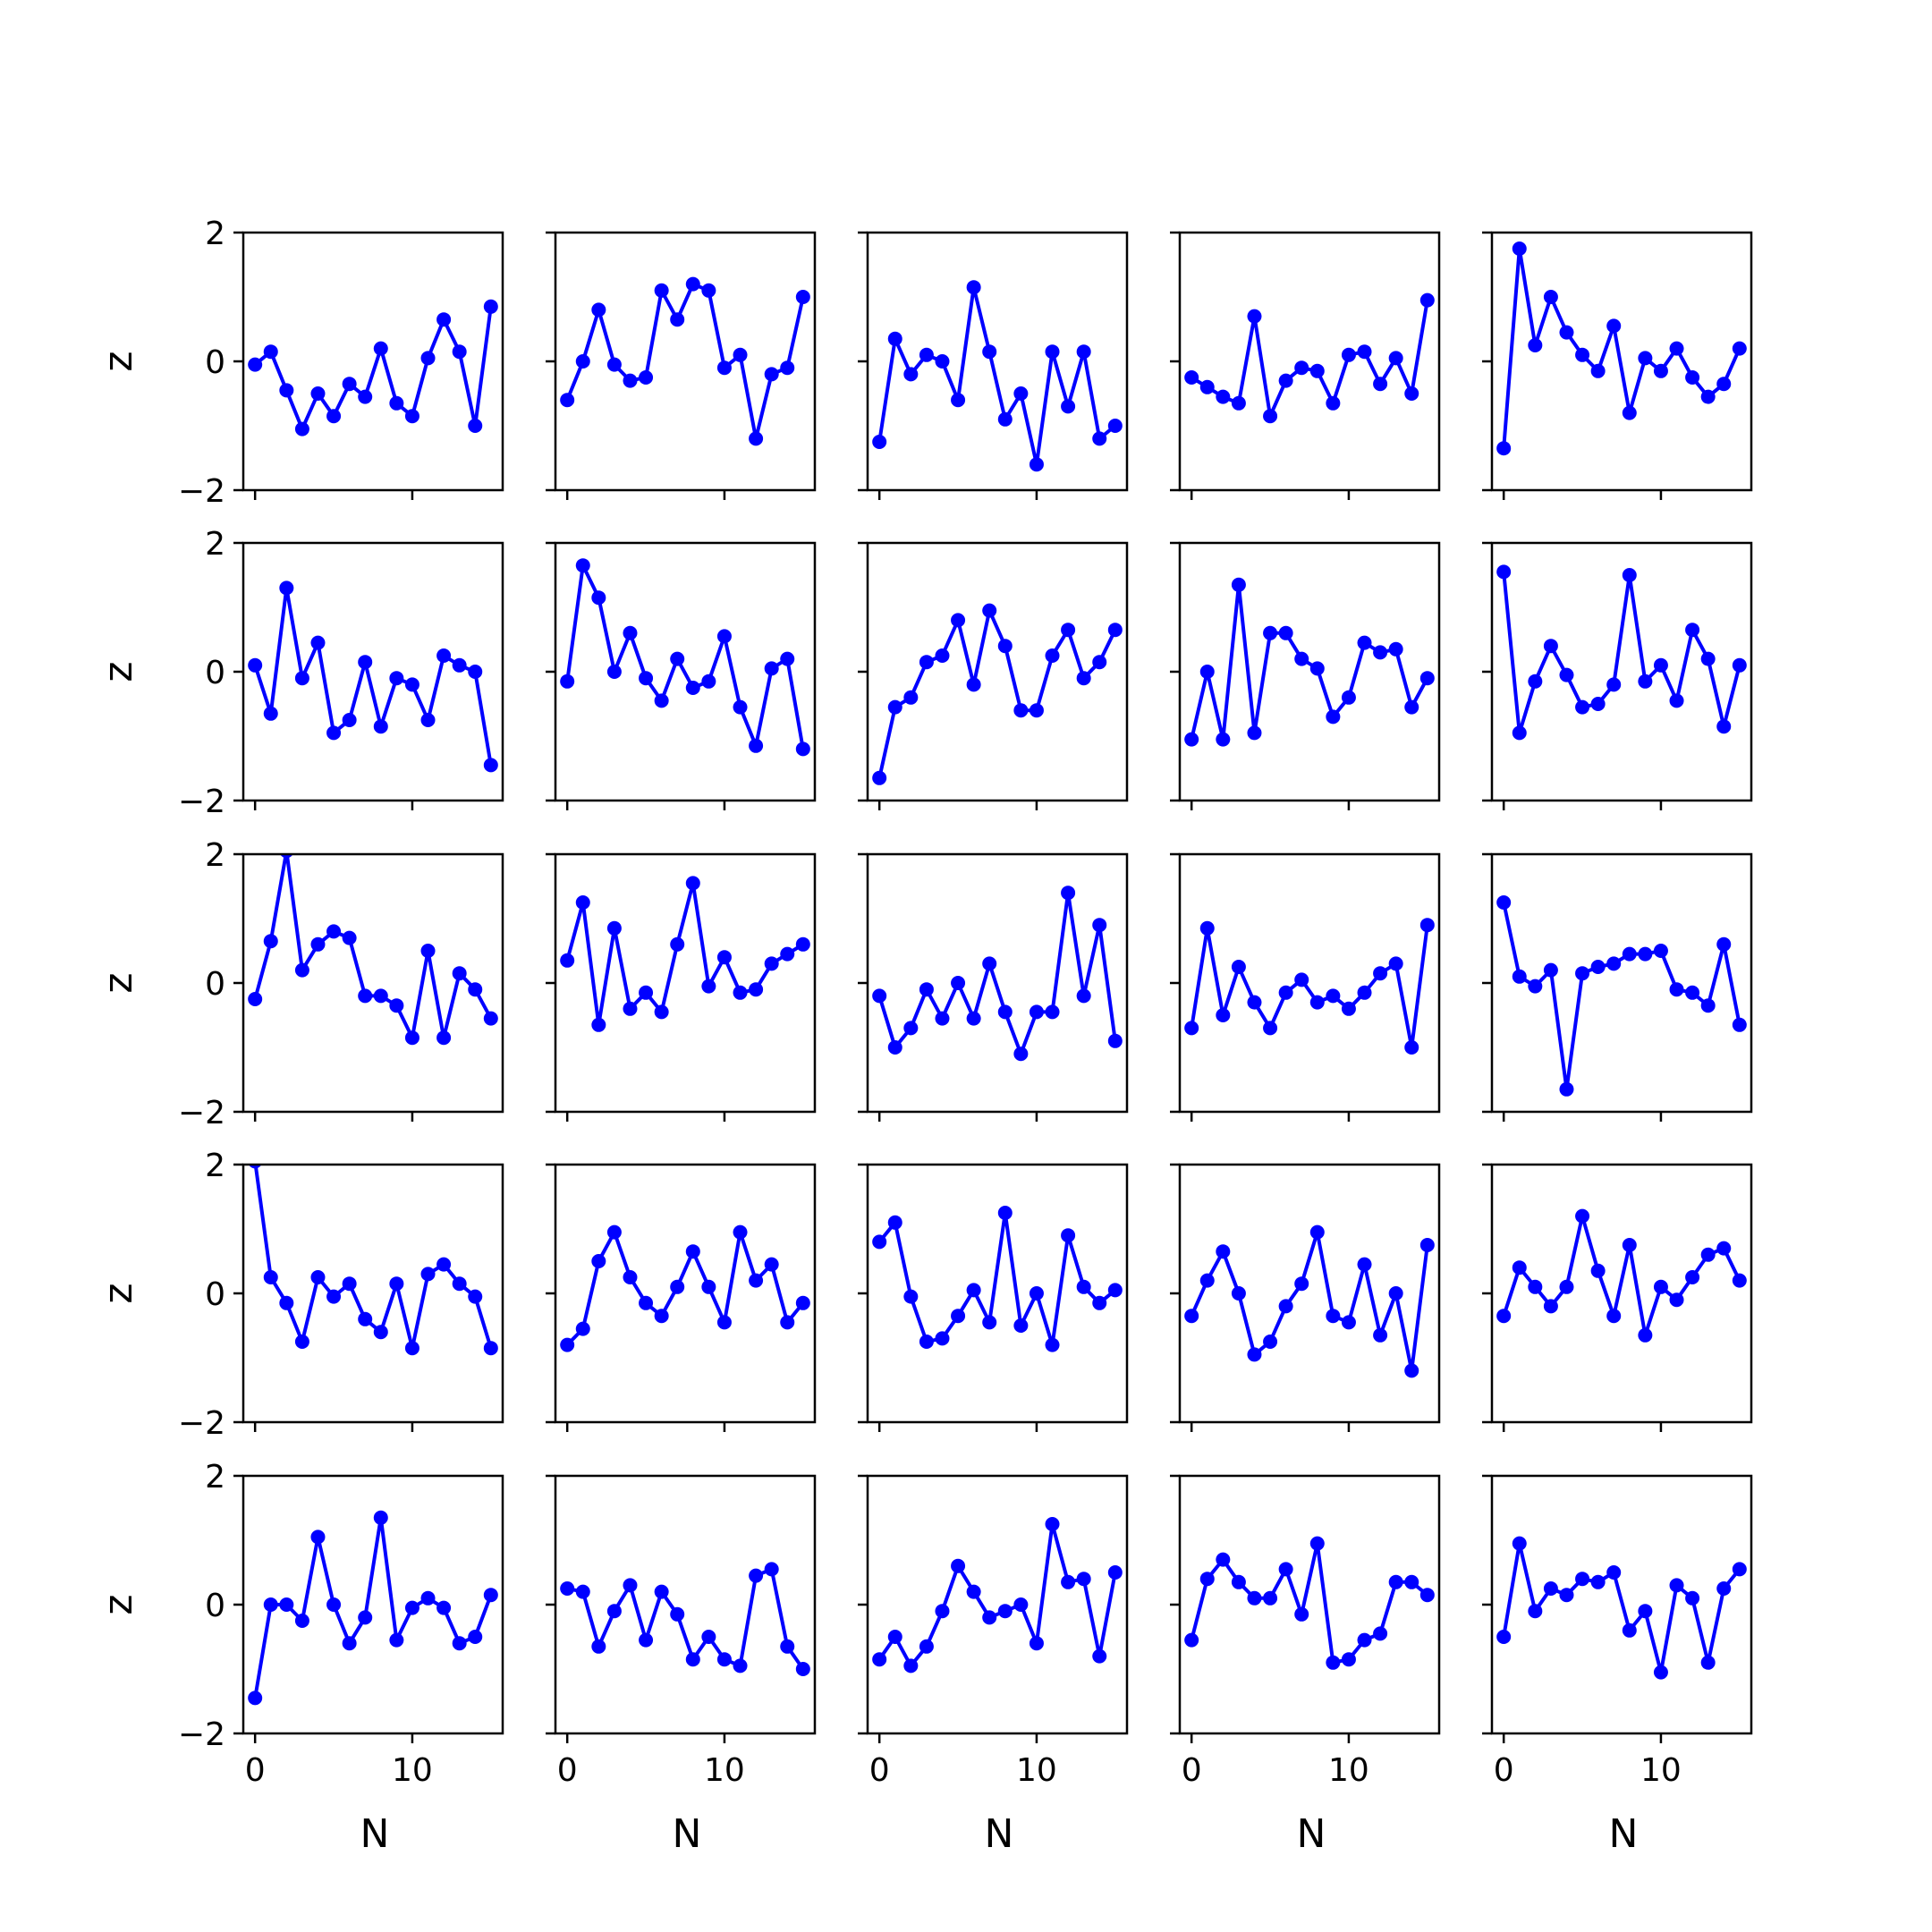  Describe the element at coordinates (1617, 1297) in the screenshot. I see `subplot-r4-c5` at that location.